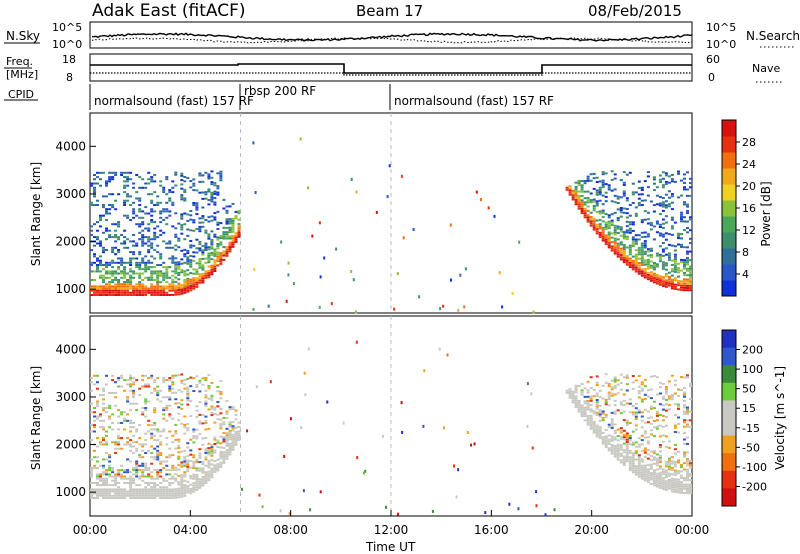  I want to click on power-colorbar-label: Power [dB], so click(766, 213).